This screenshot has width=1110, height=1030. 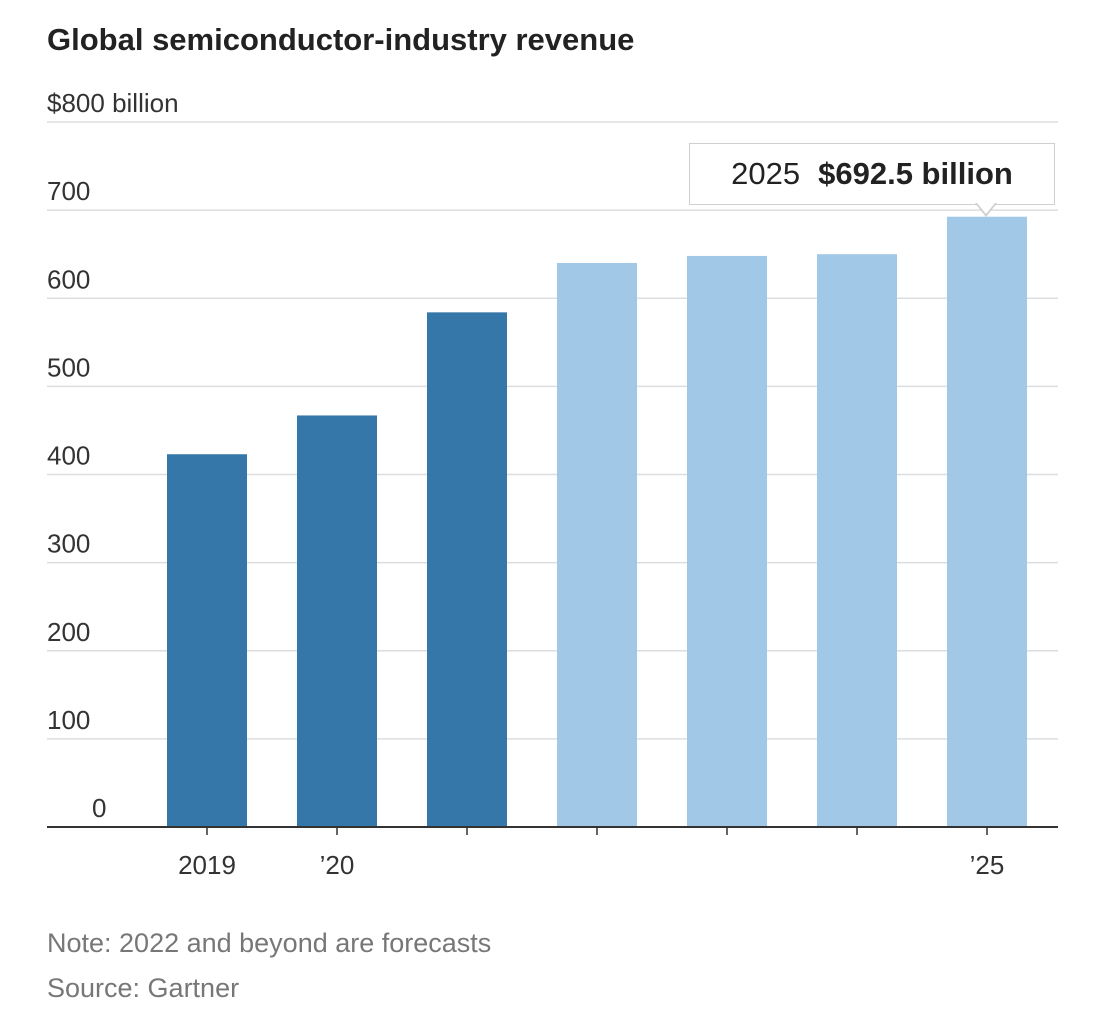 I want to click on y-tick-label: 700, so click(x=68, y=191).